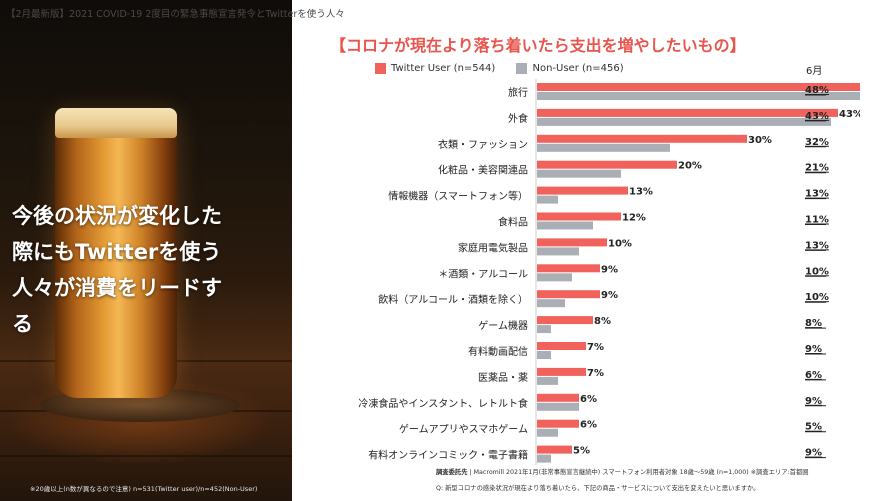  I want to click on legend-item-non-user: Non-User (n=456), so click(570, 68).